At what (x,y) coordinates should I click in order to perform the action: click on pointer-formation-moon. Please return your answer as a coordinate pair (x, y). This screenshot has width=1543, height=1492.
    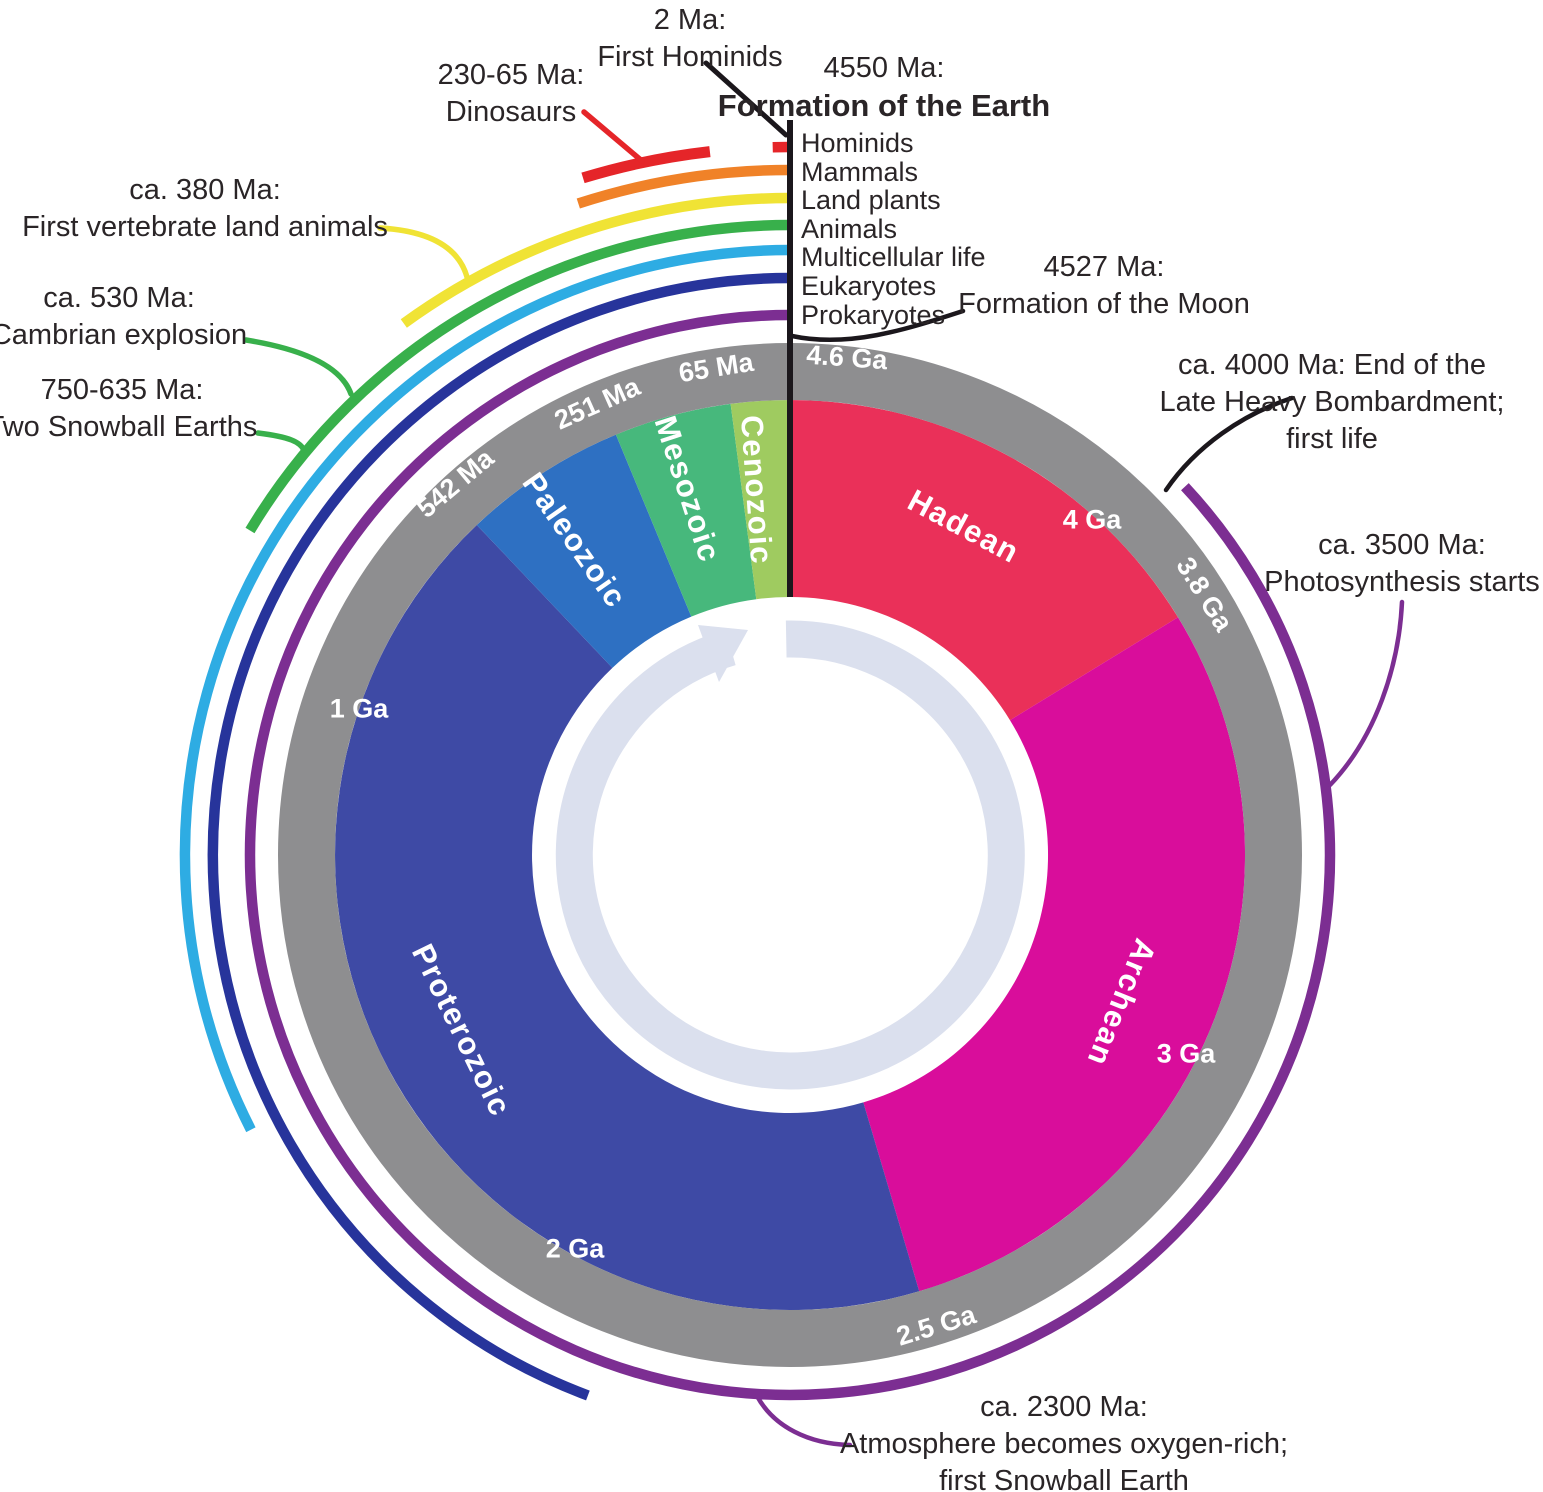
    Looking at the image, I should click on (877, 325).